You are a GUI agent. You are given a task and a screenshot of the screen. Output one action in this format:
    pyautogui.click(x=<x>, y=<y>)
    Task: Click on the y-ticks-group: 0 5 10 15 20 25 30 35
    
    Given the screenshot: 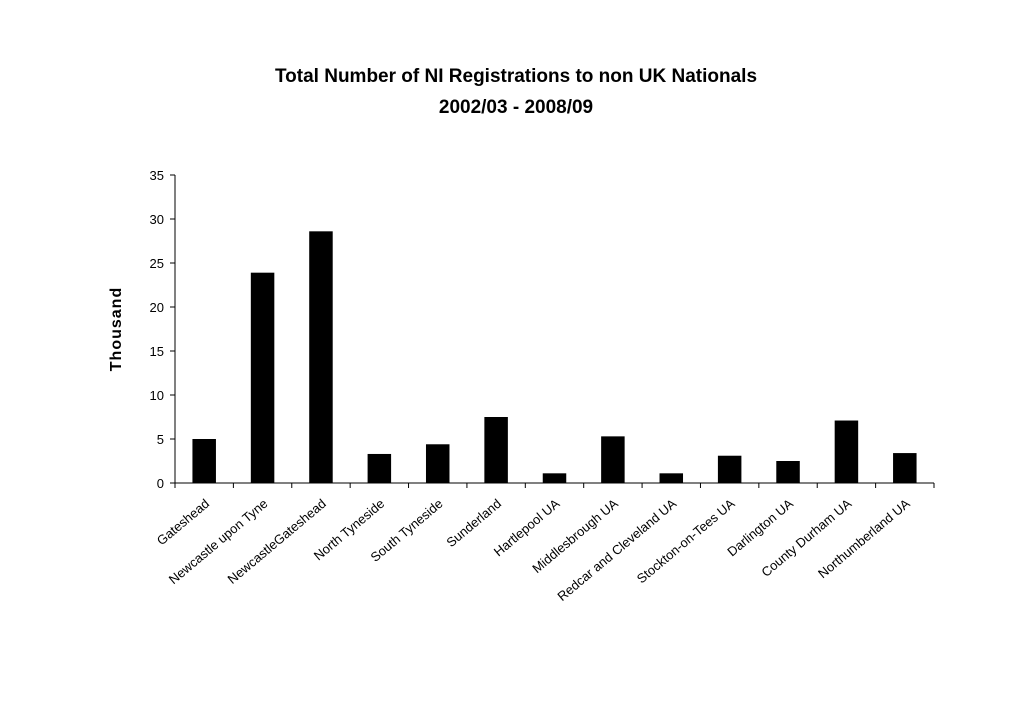 What is the action you would take?
    pyautogui.click(x=162, y=329)
    